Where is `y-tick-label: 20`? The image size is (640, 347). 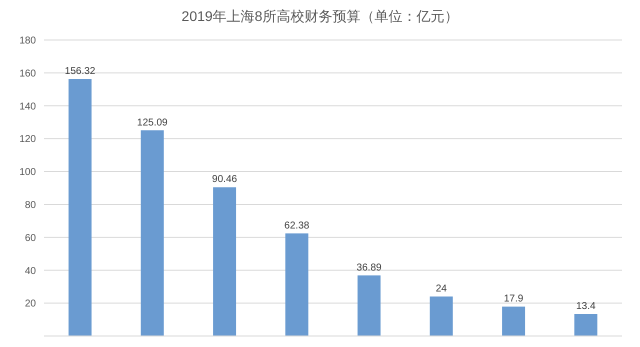
y-tick-label: 20 is located at coordinates (30, 304).